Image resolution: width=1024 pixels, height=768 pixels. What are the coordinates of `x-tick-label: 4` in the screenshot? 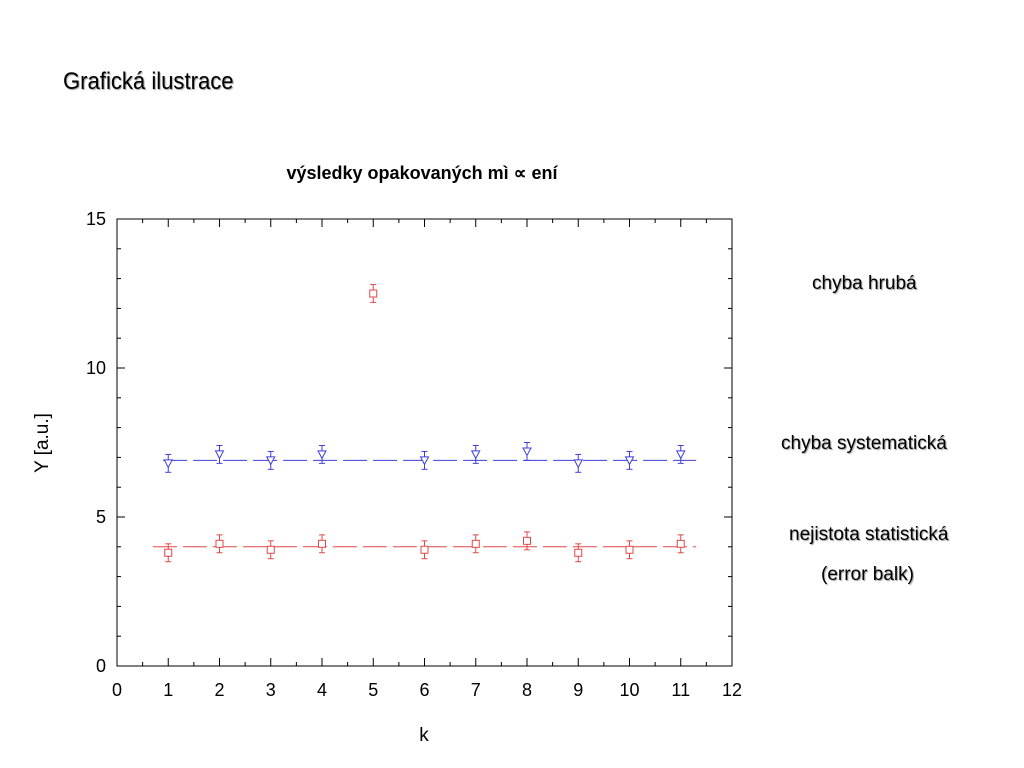 It's located at (322, 690).